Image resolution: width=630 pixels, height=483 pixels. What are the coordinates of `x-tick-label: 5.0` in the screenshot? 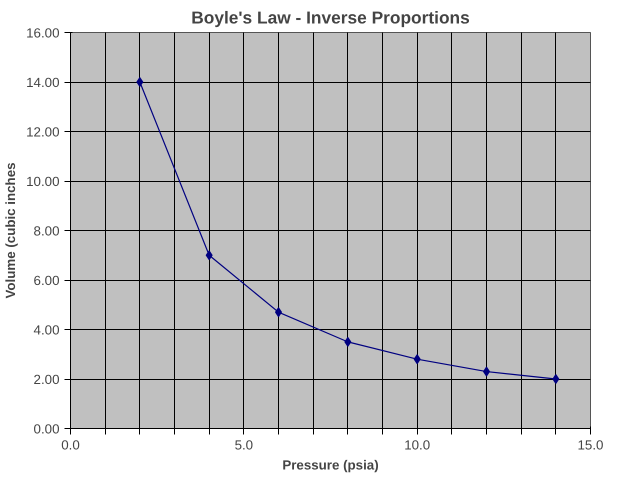 It's located at (244, 445).